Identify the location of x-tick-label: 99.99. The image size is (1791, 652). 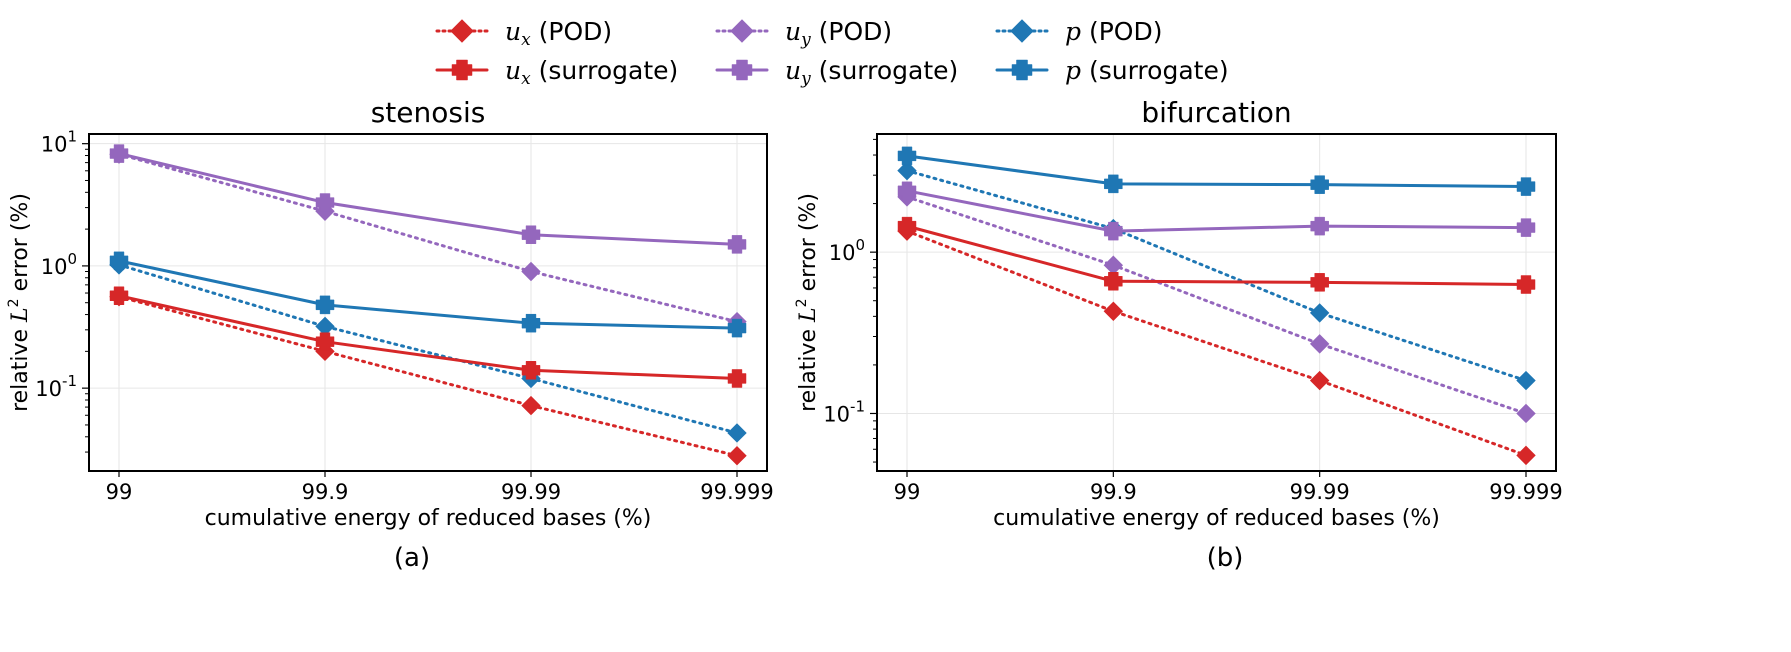
(1320, 492).